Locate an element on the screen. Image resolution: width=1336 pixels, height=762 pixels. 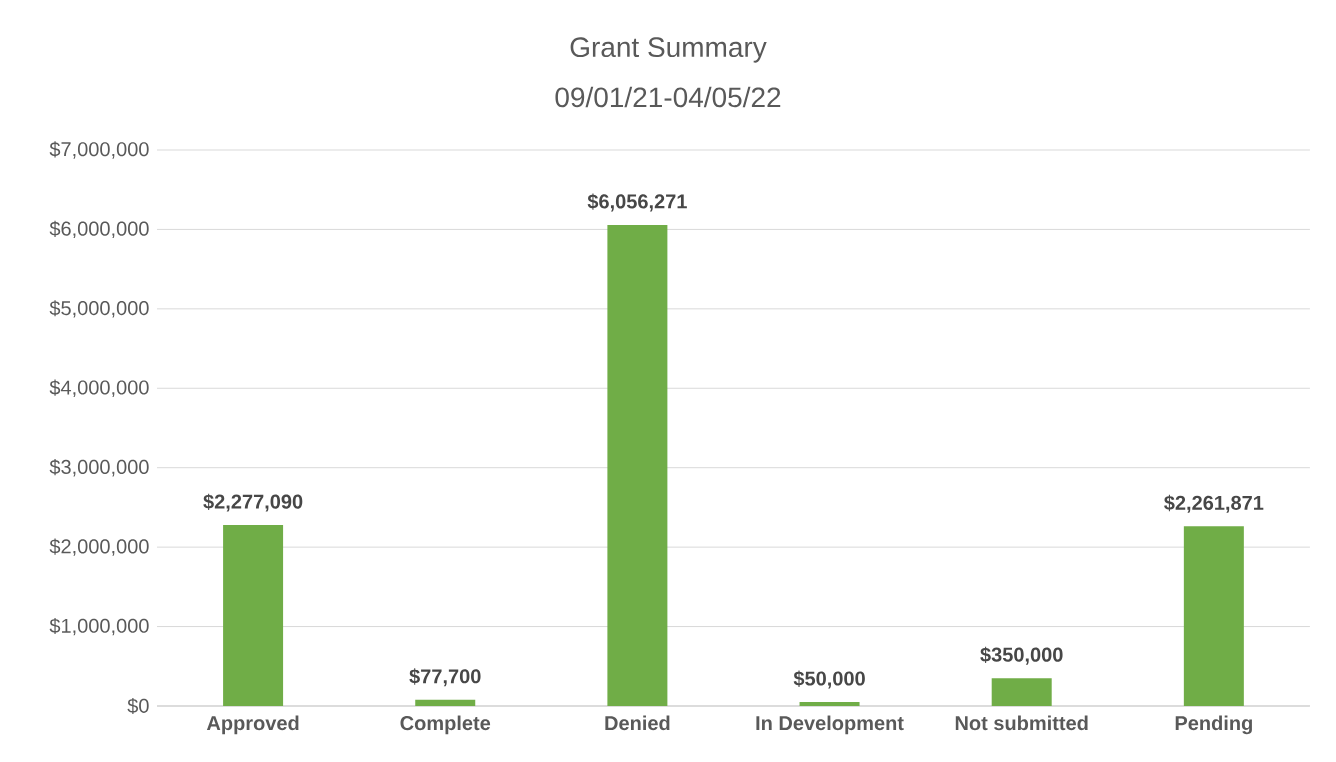
data-label: $50,000 is located at coordinates (829, 679).